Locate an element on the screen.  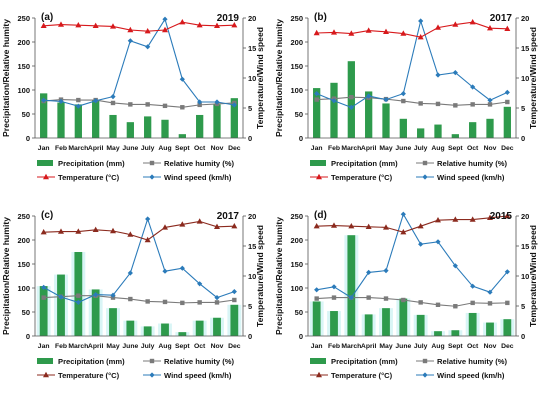
month-label: June is located at coordinates (130, 148).